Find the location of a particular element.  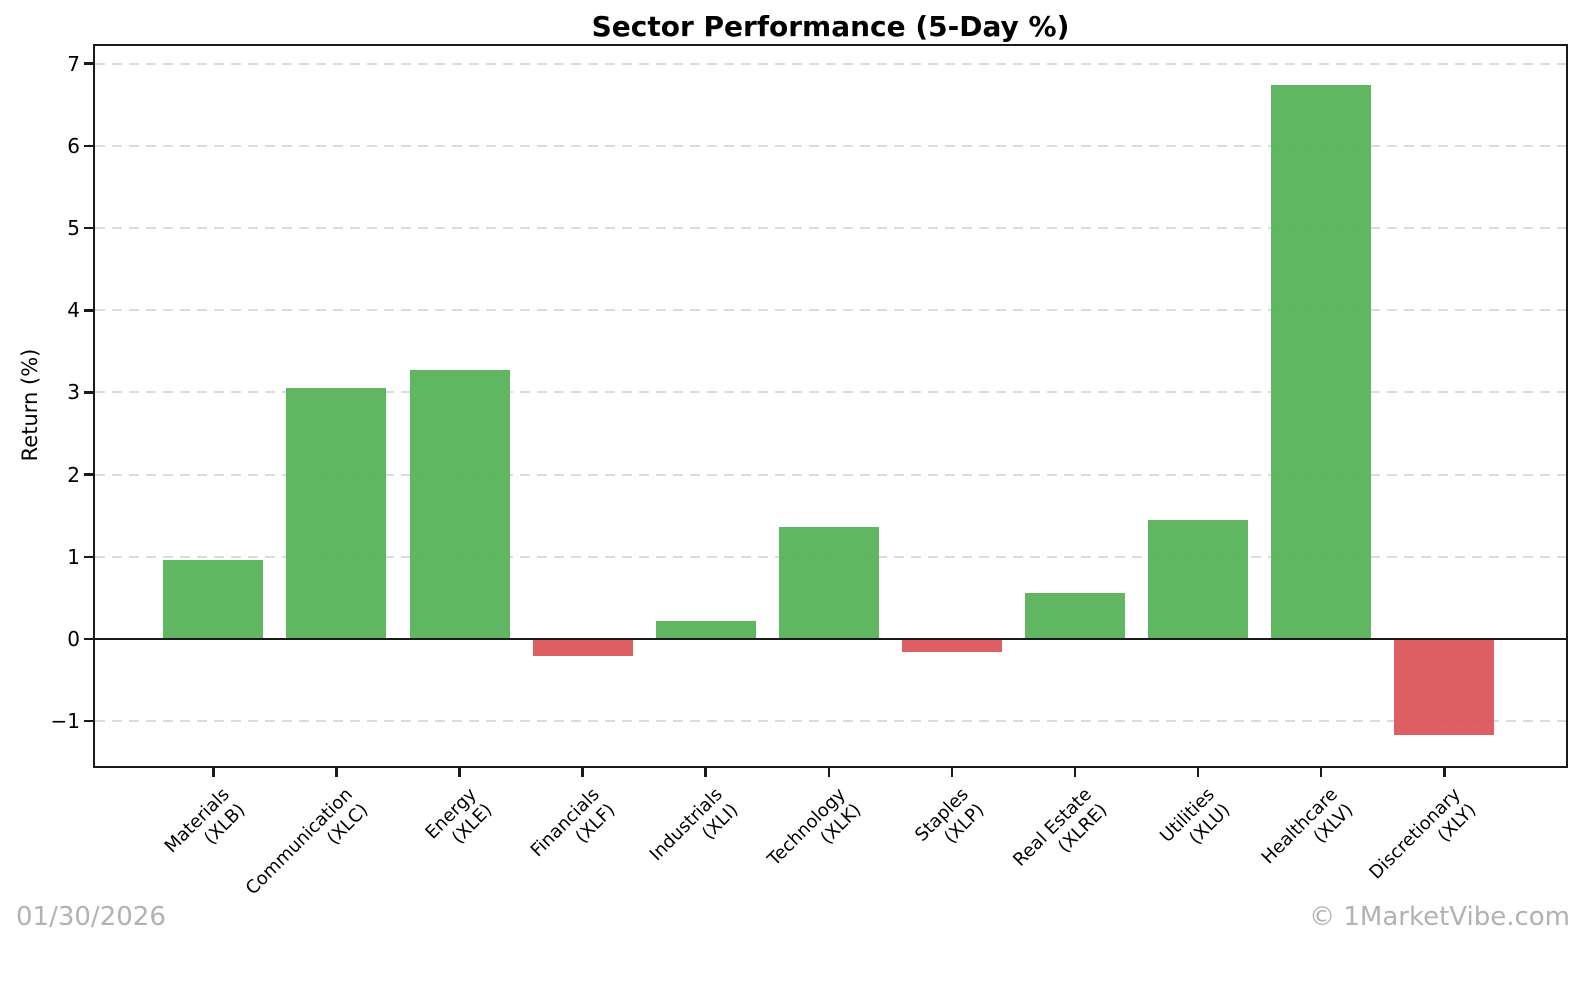

bar-xlp is located at coordinates (951, 645).